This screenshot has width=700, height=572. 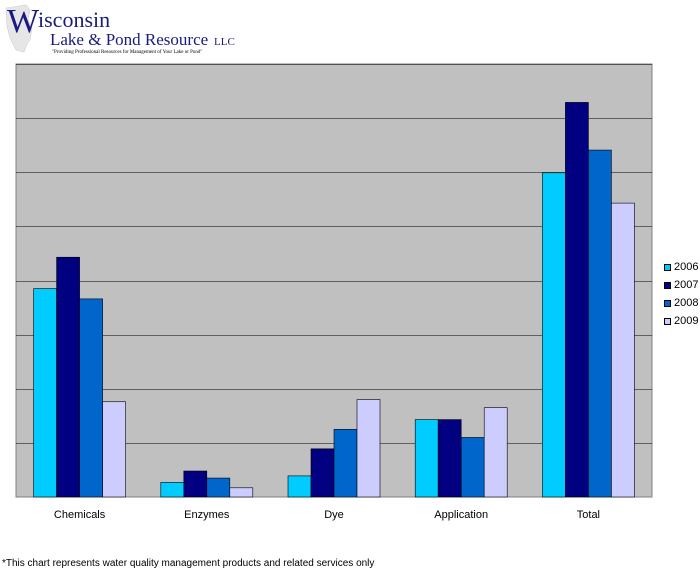 I want to click on x-axis-labels: Chemicals Enzymes Dye Application Total, so click(x=327, y=515).